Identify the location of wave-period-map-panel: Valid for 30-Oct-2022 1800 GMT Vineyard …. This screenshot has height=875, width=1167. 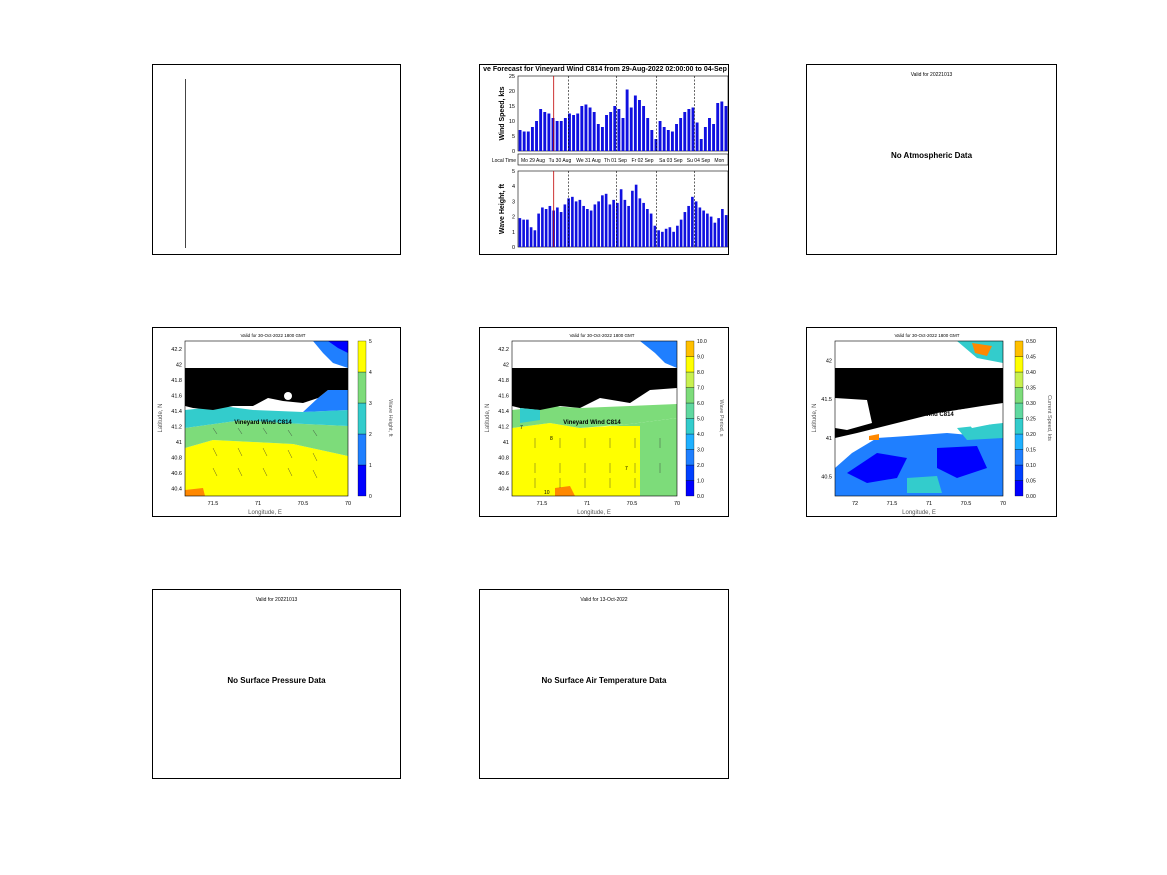
(604, 422).